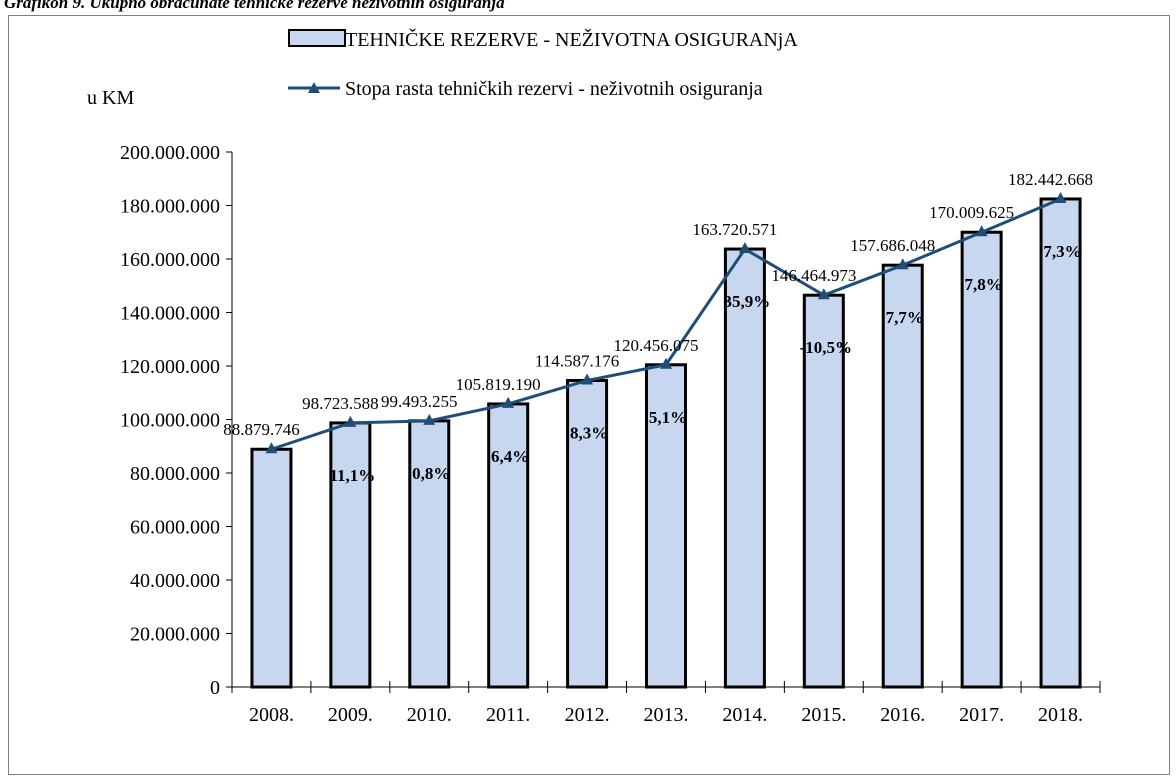  I want to click on growth-rate-label: 8,3%, so click(589, 432).